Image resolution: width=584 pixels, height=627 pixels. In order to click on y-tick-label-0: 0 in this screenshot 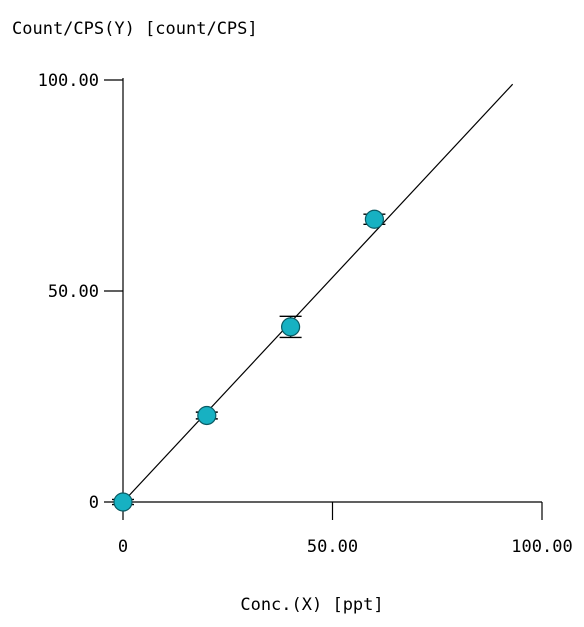, I will do `click(94, 503)`.